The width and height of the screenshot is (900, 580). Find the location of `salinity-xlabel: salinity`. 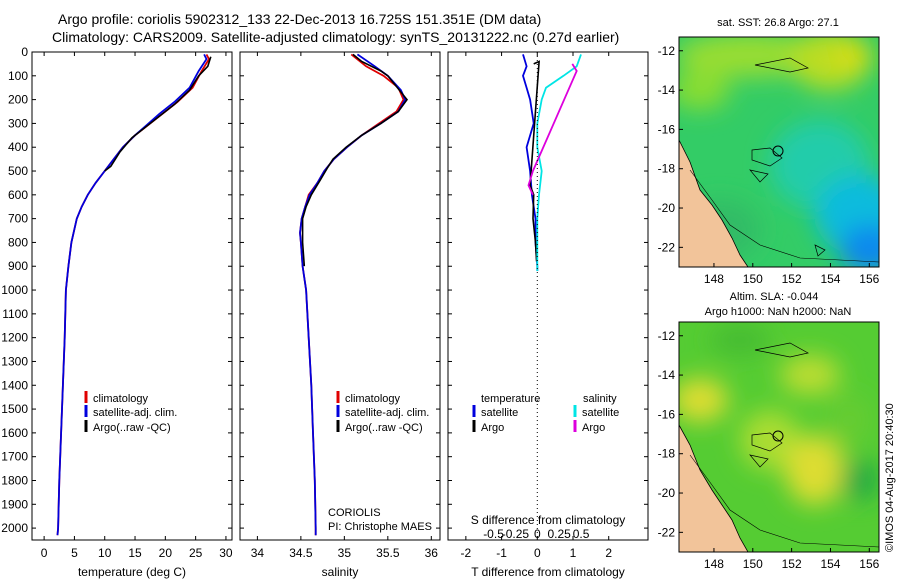

salinity-xlabel: salinity is located at coordinates (340, 572).